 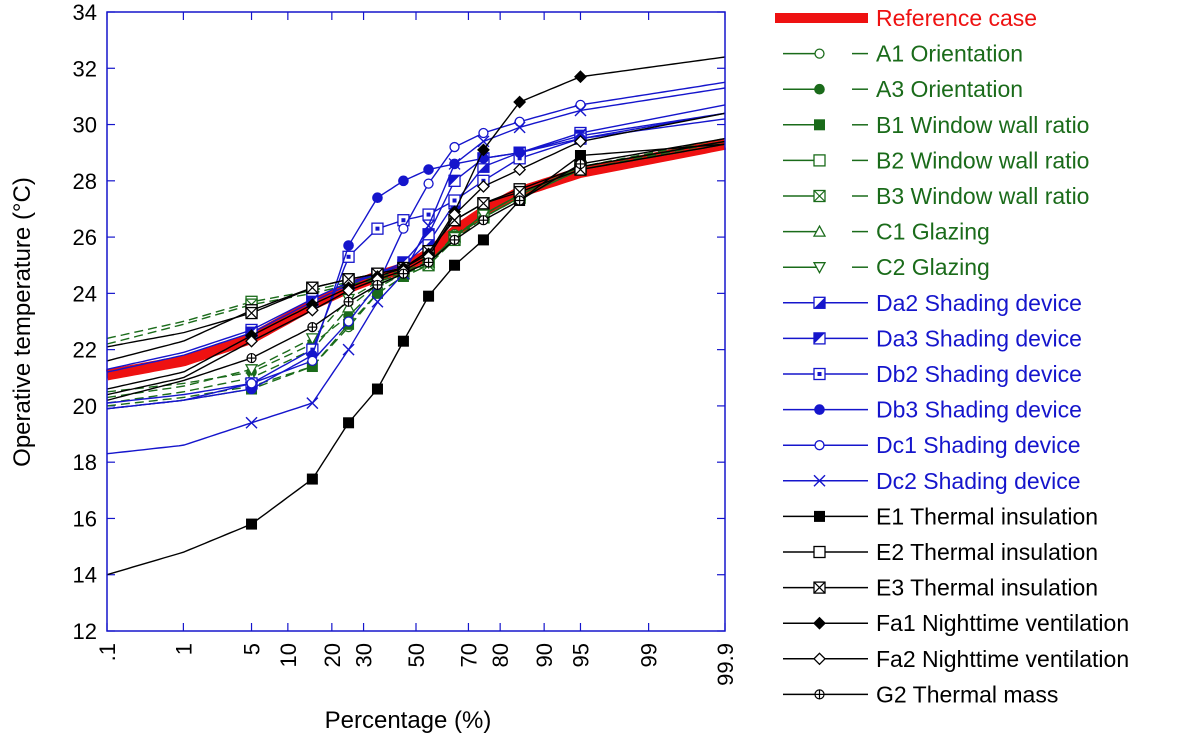 I want to click on data-point-db2-shading-device, so click(x=348, y=256).